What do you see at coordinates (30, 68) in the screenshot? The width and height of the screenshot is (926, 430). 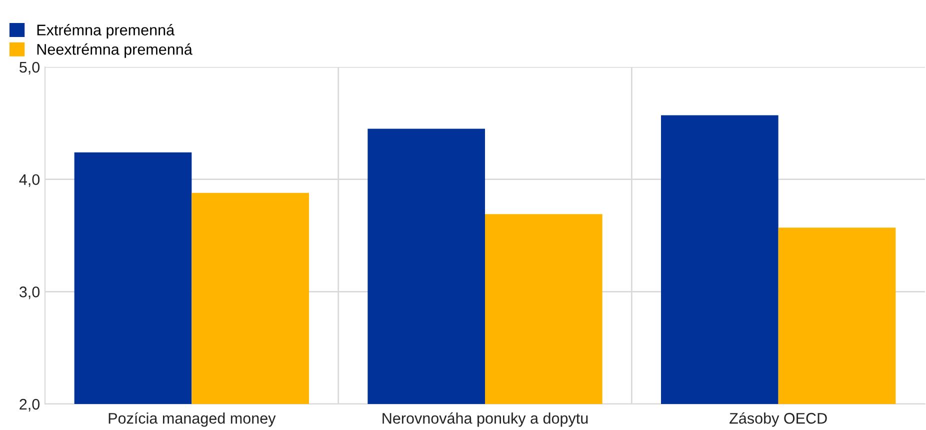 I see `y-tick-label: 5,0` at bounding box center [30, 68].